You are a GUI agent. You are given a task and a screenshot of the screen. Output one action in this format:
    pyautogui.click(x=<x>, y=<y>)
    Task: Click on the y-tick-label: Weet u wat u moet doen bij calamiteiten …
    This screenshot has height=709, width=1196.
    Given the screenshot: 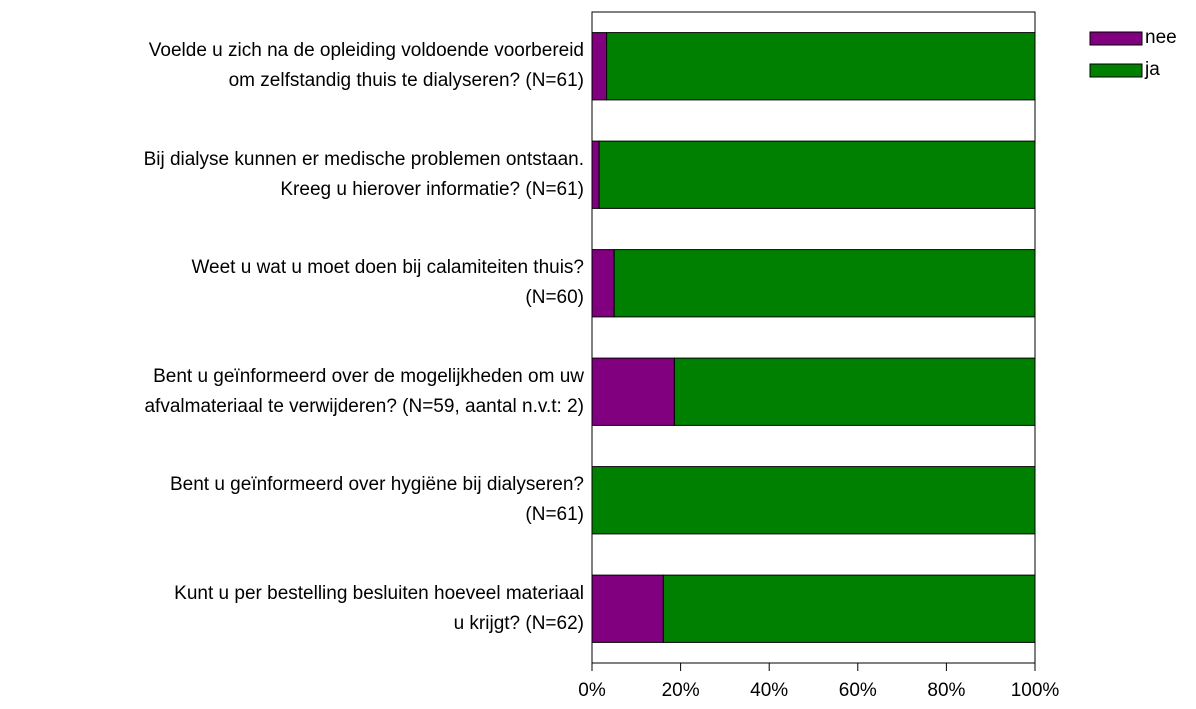 What is the action you would take?
    pyautogui.click(x=387, y=283)
    